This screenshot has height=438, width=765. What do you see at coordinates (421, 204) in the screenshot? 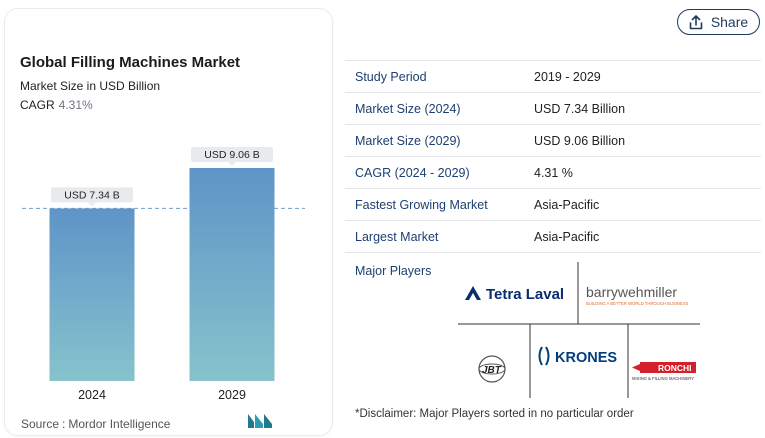
I see `info-row-label: Fastest Growing Market` at bounding box center [421, 204].